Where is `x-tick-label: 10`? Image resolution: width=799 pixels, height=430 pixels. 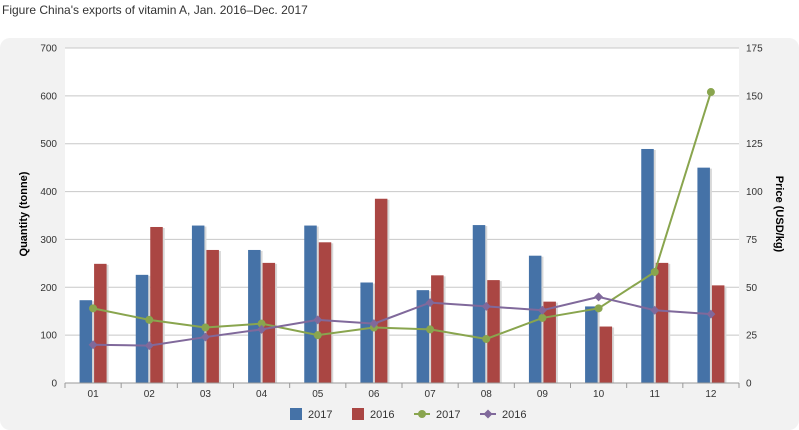
x-tick-label: 10 is located at coordinates (599, 394).